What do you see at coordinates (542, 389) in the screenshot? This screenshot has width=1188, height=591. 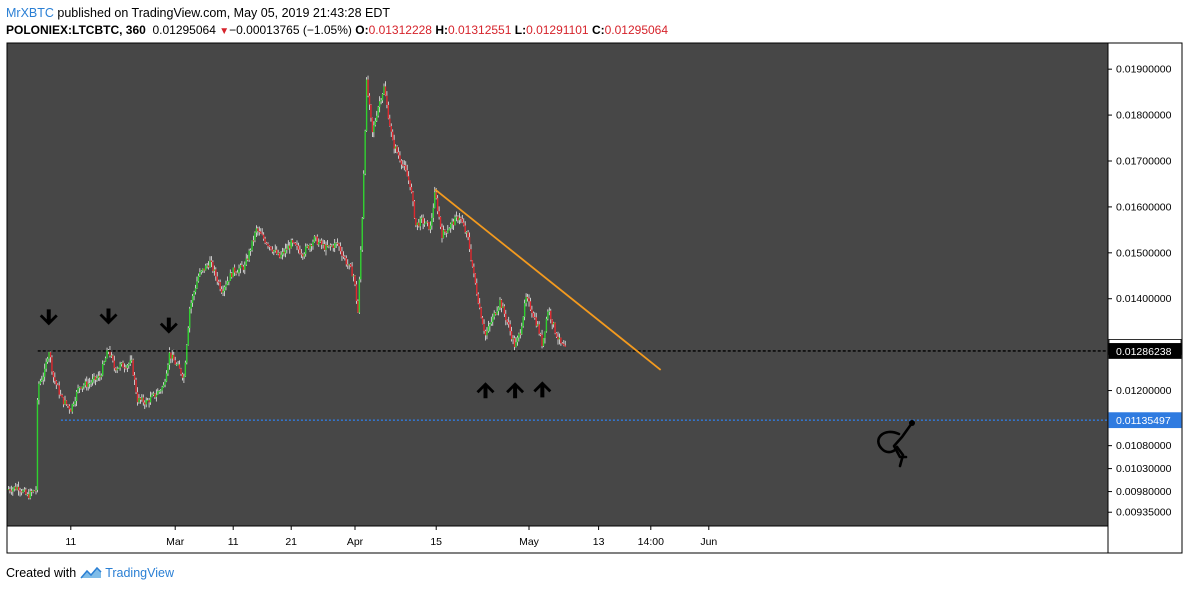 I see `up-arrow-icon` at bounding box center [542, 389].